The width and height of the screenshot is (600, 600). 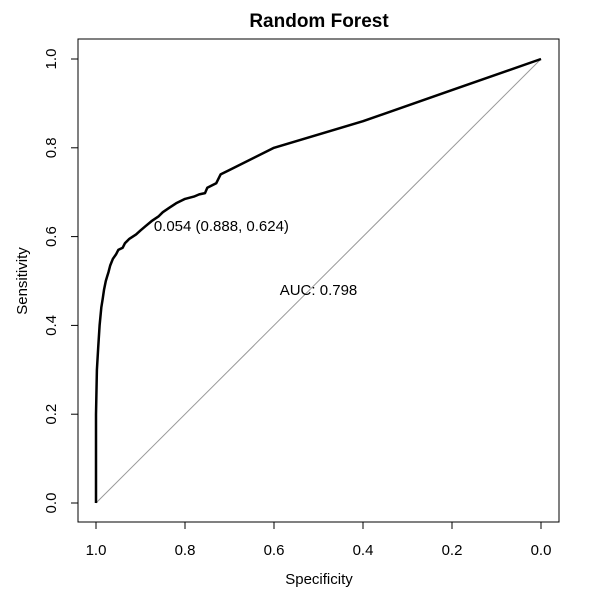 What do you see at coordinates (541, 550) in the screenshot?
I see `x-tick-label: 0.0` at bounding box center [541, 550].